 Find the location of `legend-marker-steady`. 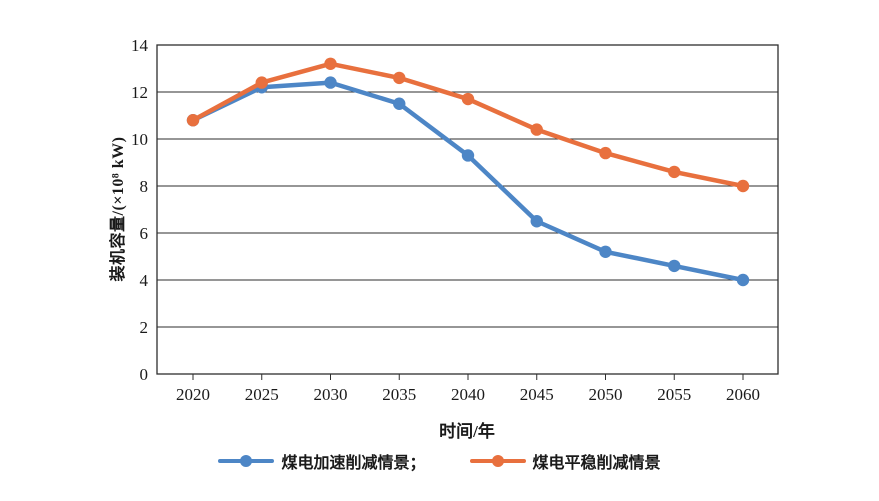

legend-marker-steady is located at coordinates (497, 461).